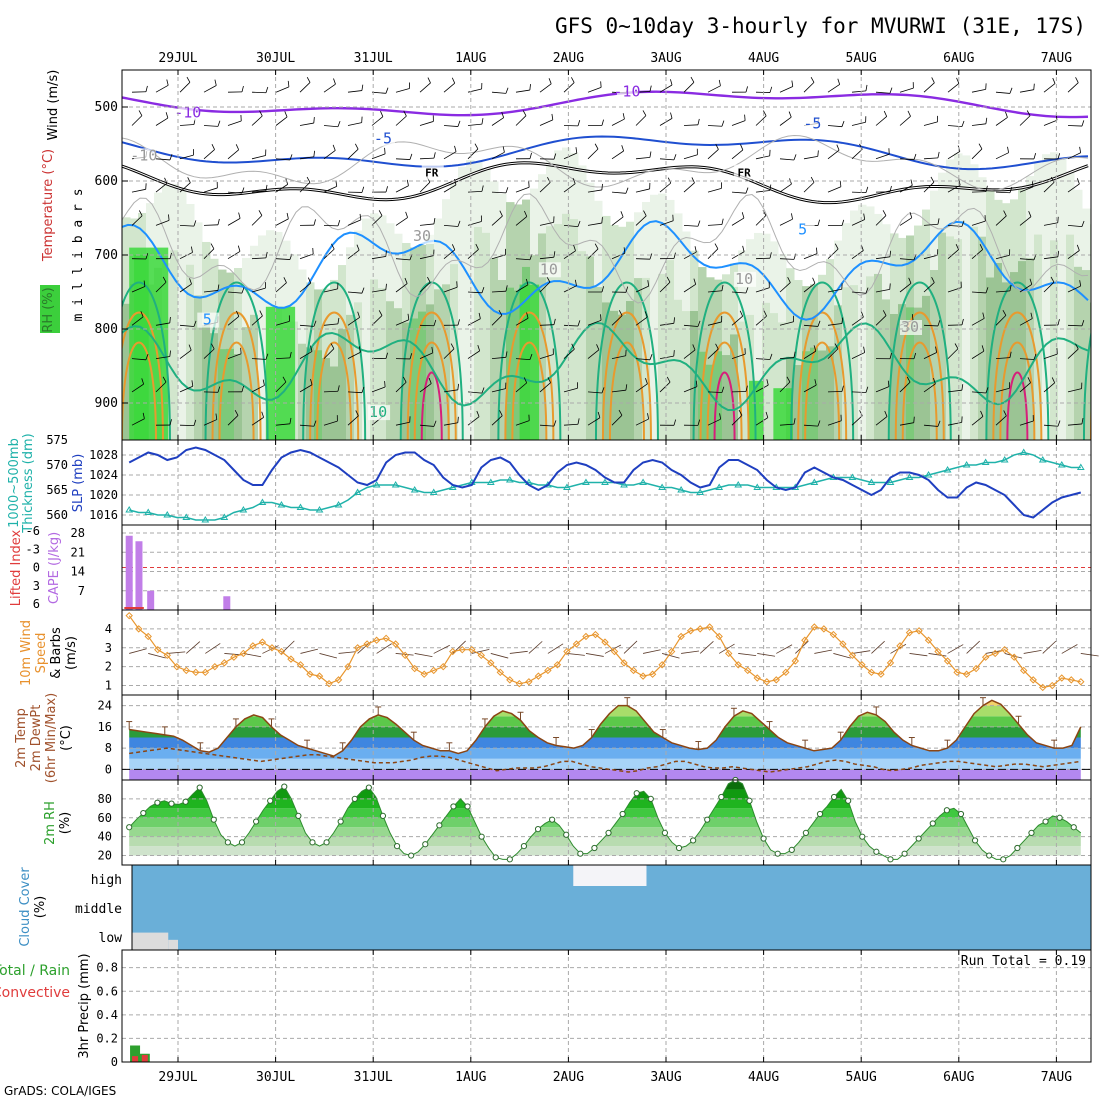 This screenshot has height=1100, width=1100. Describe the element at coordinates (78, 533) in the screenshot. I see `cape-tick-label: 28` at that location.